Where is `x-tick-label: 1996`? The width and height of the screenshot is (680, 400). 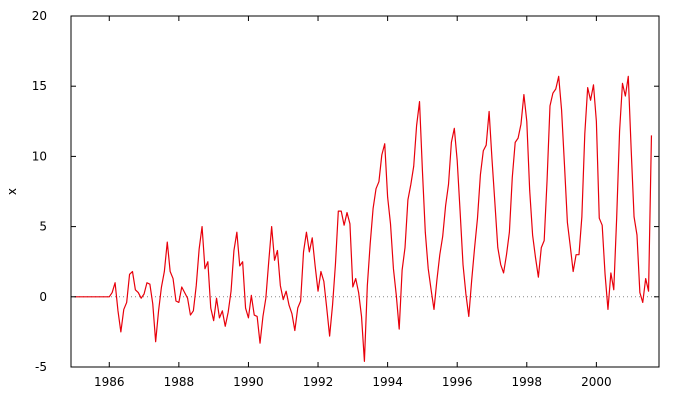
x-tick-label: 1996 is located at coordinates (457, 382).